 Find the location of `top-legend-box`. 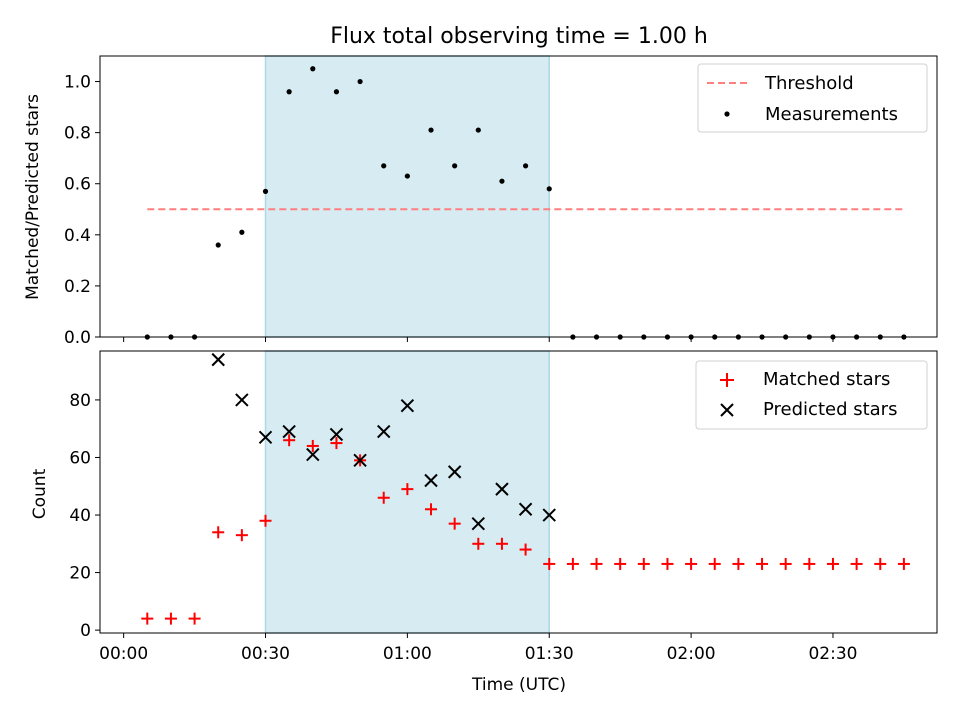

top-legend-box is located at coordinates (812, 98).